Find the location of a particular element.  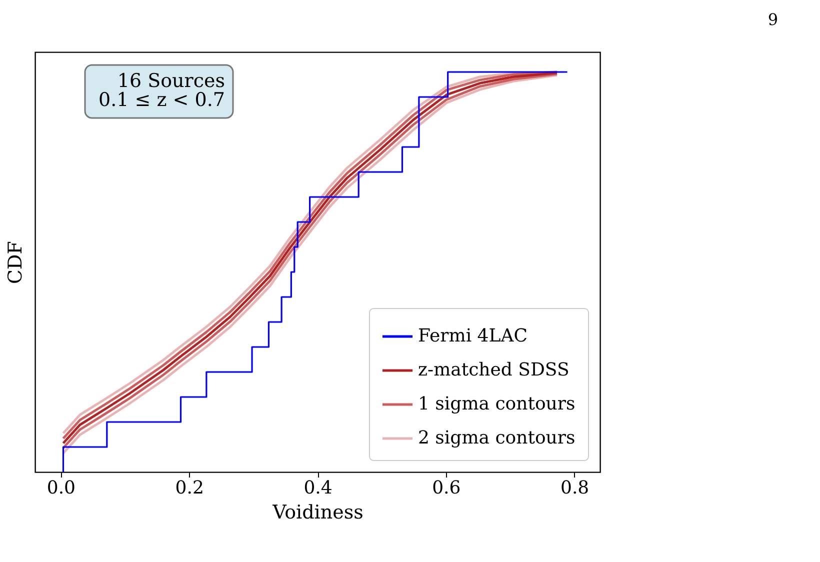

legend-label: 2 sigma contours is located at coordinates (497, 438).